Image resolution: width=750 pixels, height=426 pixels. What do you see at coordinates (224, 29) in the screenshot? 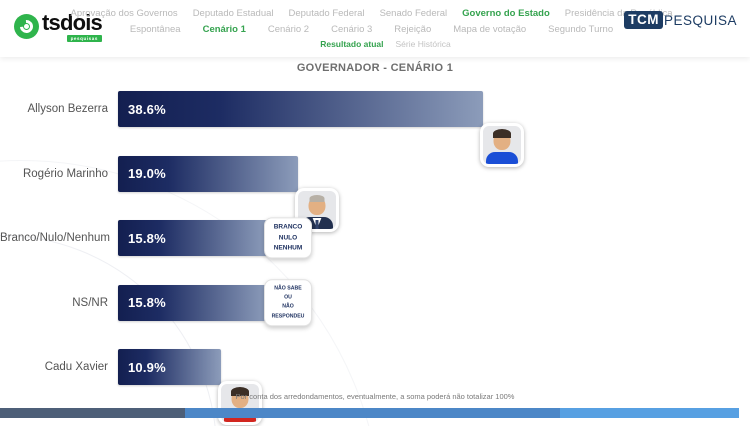
I see `nav-item-cenario-1: Cenário 1` at bounding box center [224, 29].